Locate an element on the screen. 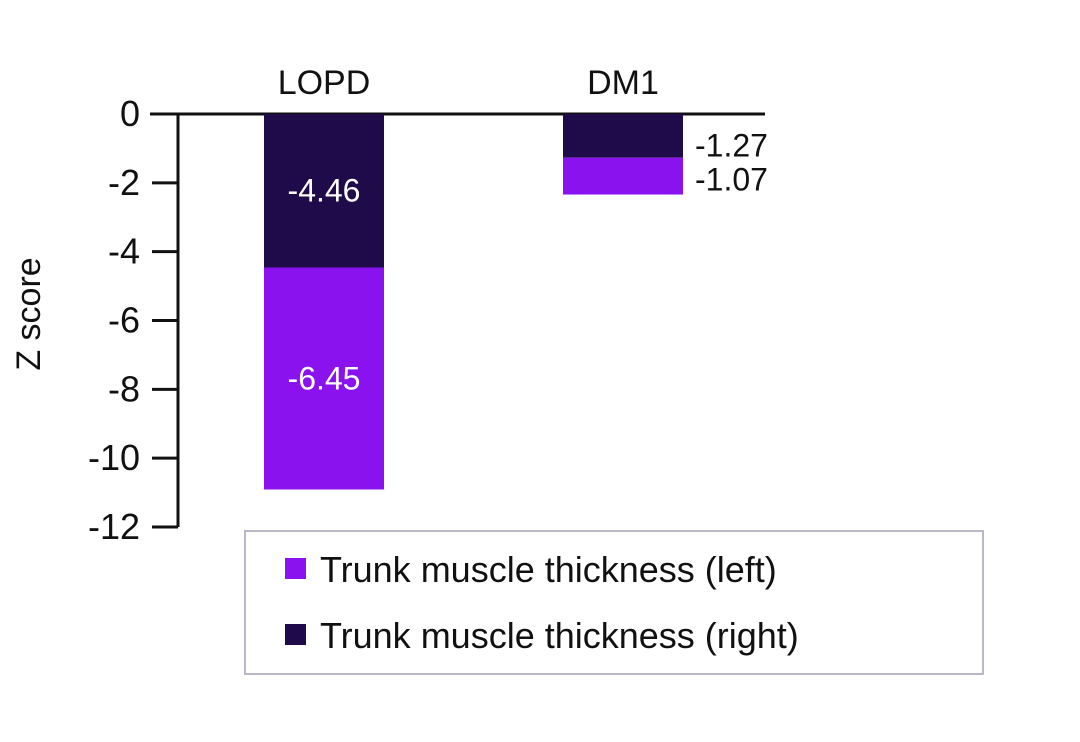  category-label: LOPD is located at coordinates (324, 83).